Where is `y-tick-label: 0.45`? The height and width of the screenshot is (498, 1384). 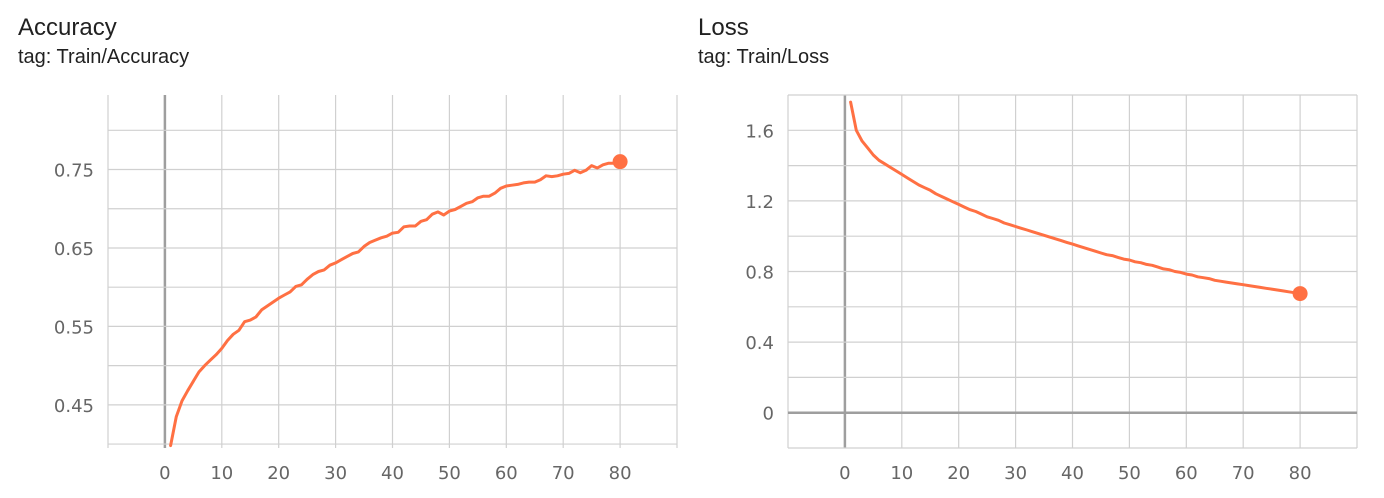 y-tick-label: 0.45 is located at coordinates (74, 406).